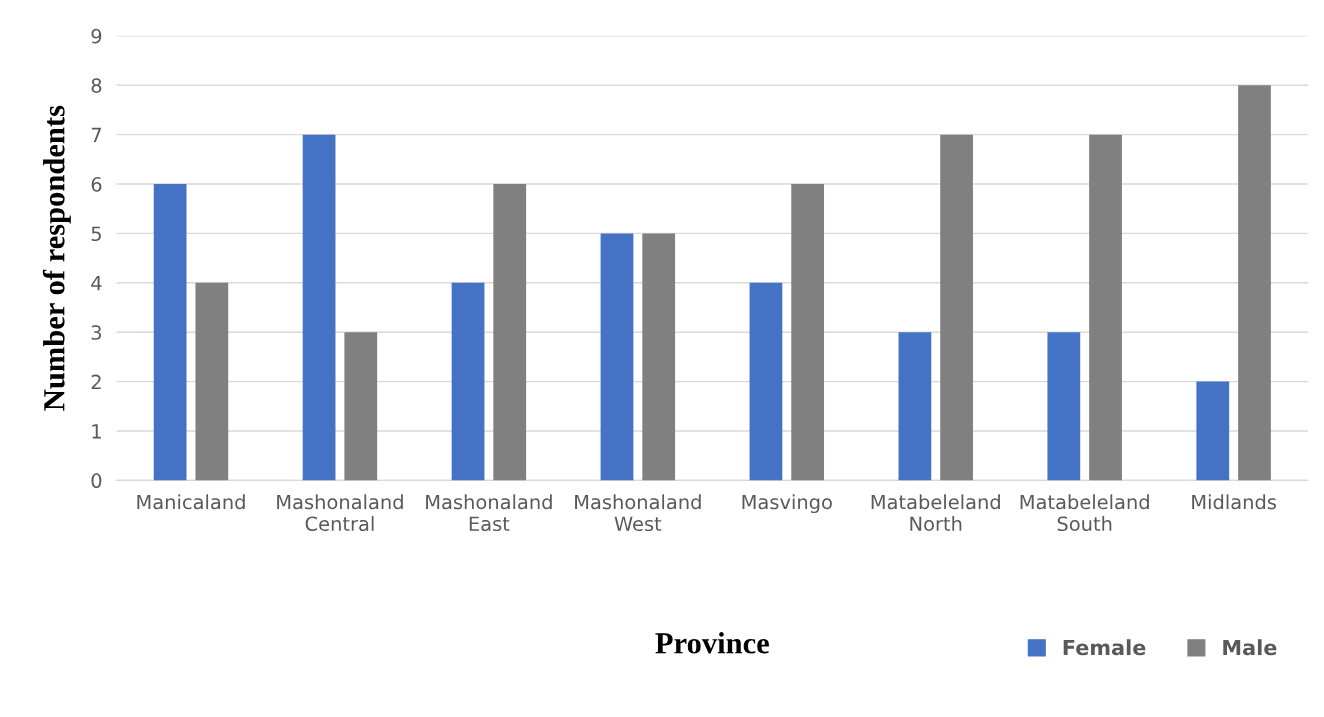 This screenshot has width=1324, height=717. I want to click on x-tick-label: Mashonaland Central, so click(340, 513).